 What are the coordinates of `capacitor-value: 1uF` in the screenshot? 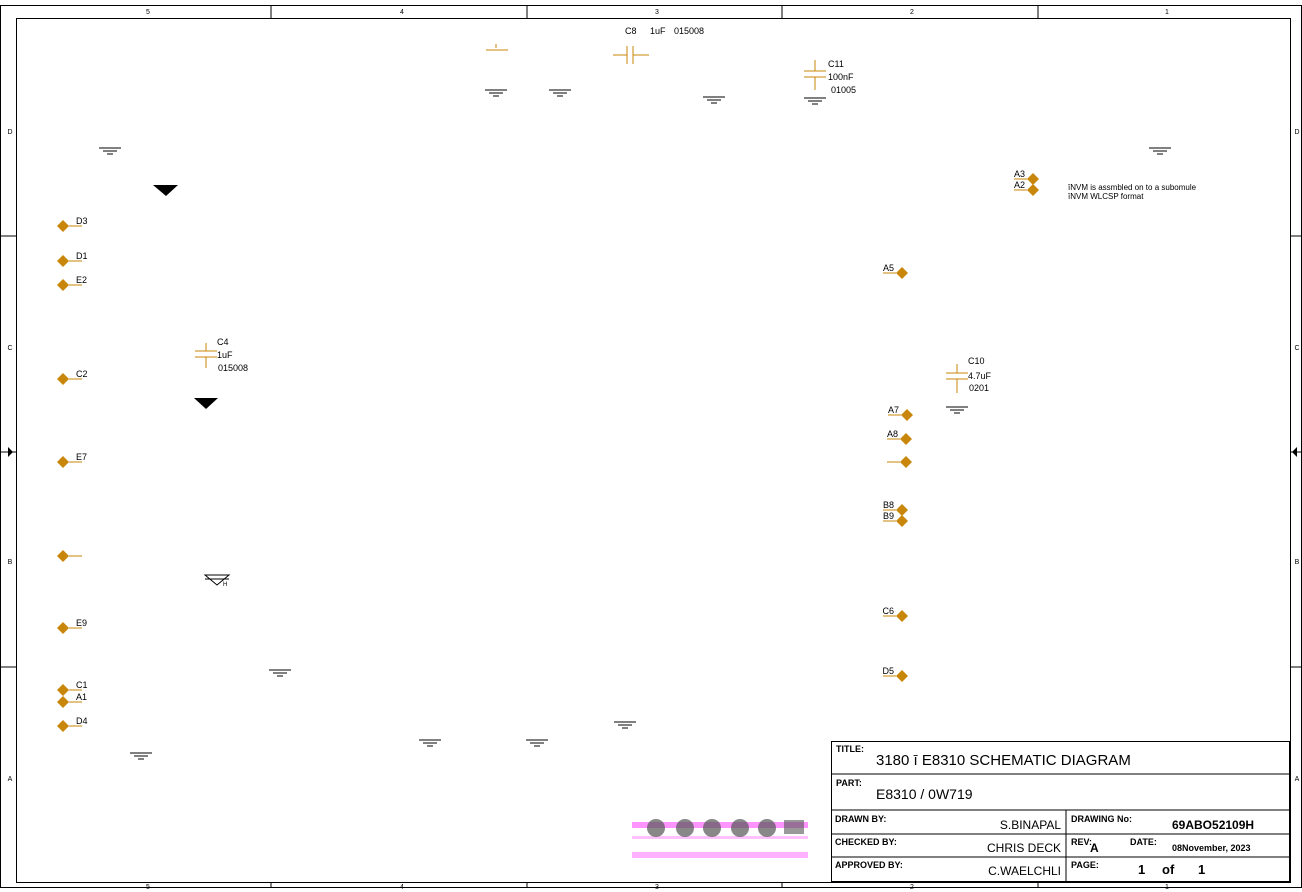 It's located at (658, 31).